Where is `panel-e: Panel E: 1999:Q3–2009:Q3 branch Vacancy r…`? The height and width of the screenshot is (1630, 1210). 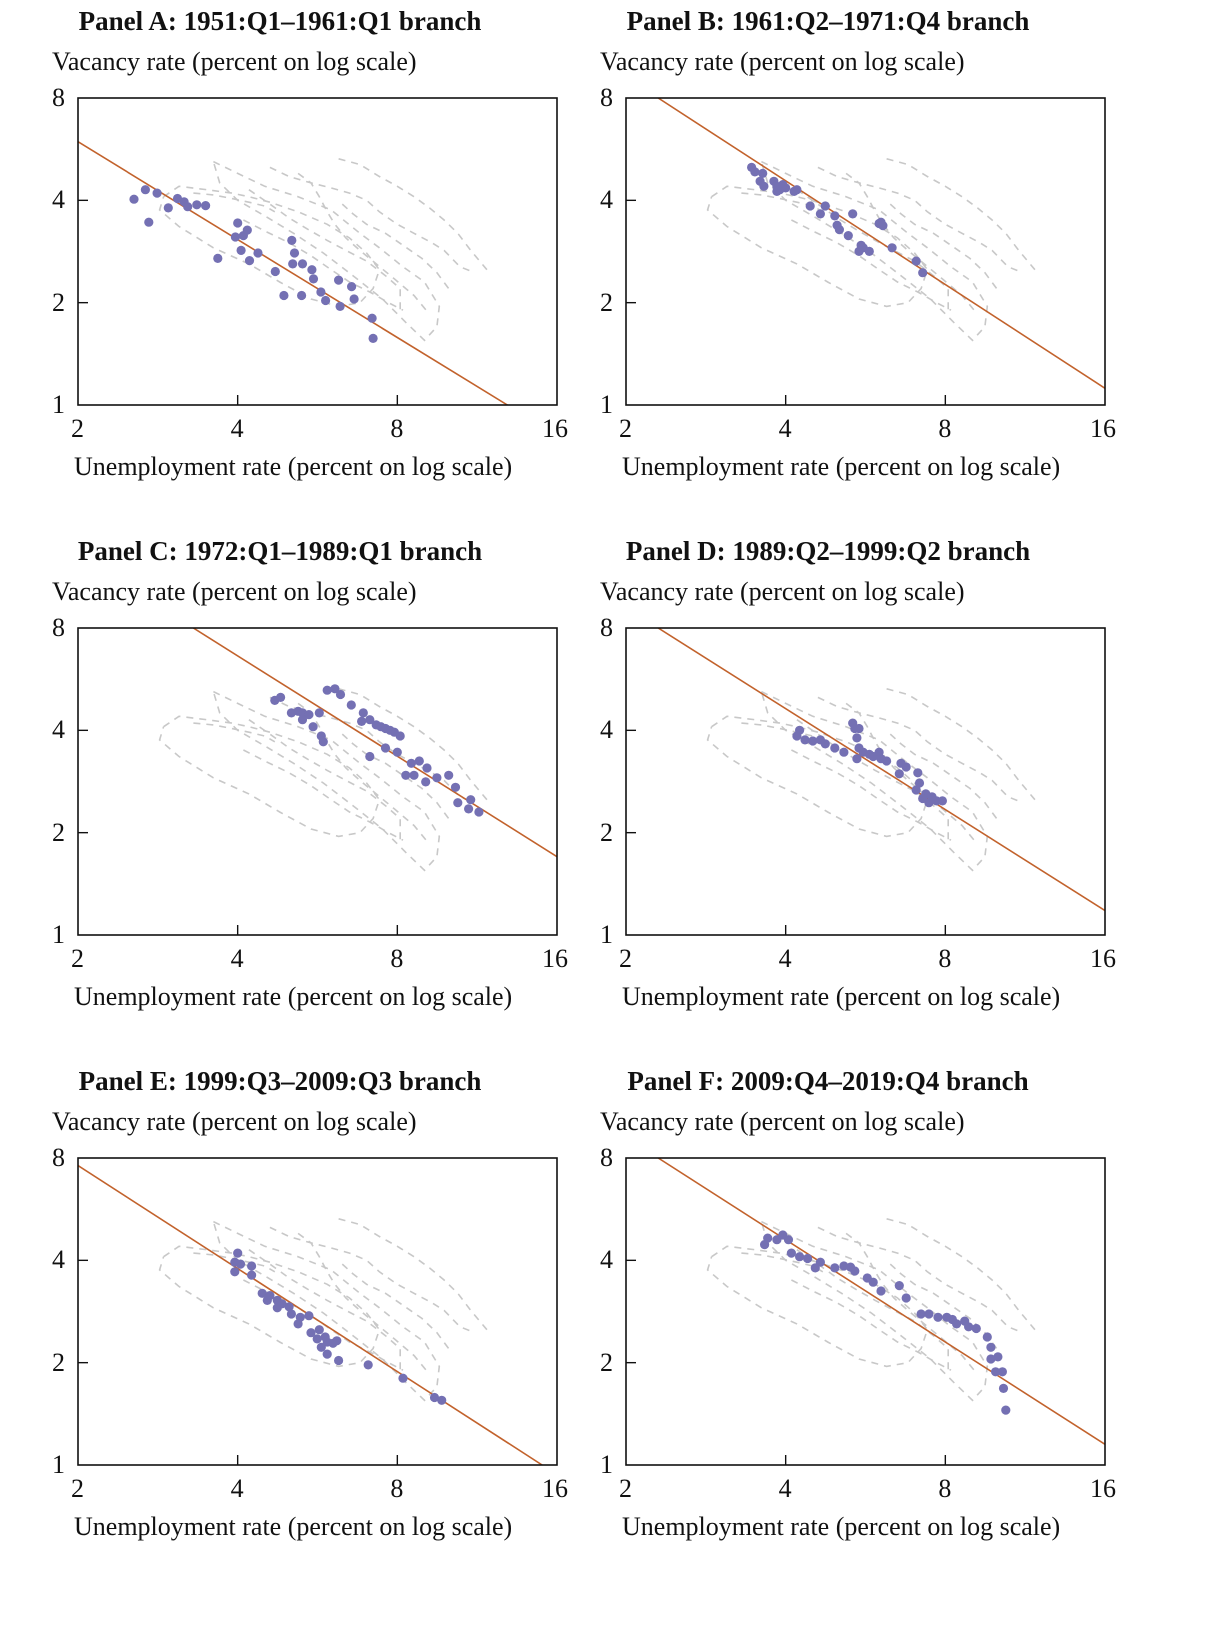 panel-e: Panel E: 1999:Q3–2009:Q3 branch Vacancy r… is located at coordinates (284, 1310).